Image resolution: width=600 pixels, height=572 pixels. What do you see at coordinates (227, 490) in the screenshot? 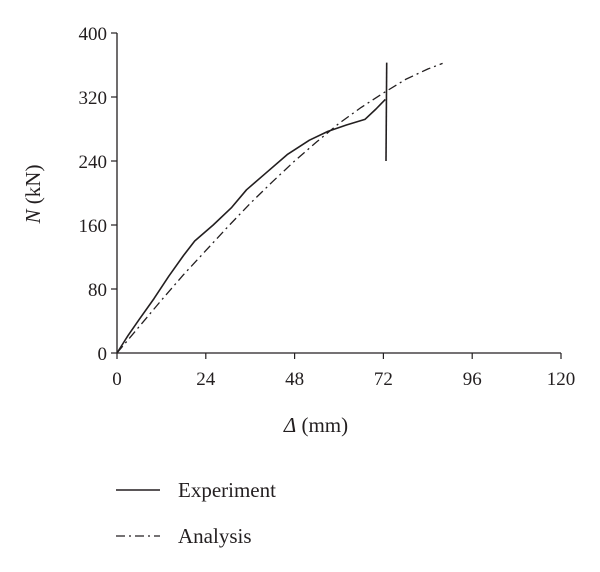
I see `legend-label-experiment: Experiment` at bounding box center [227, 490].